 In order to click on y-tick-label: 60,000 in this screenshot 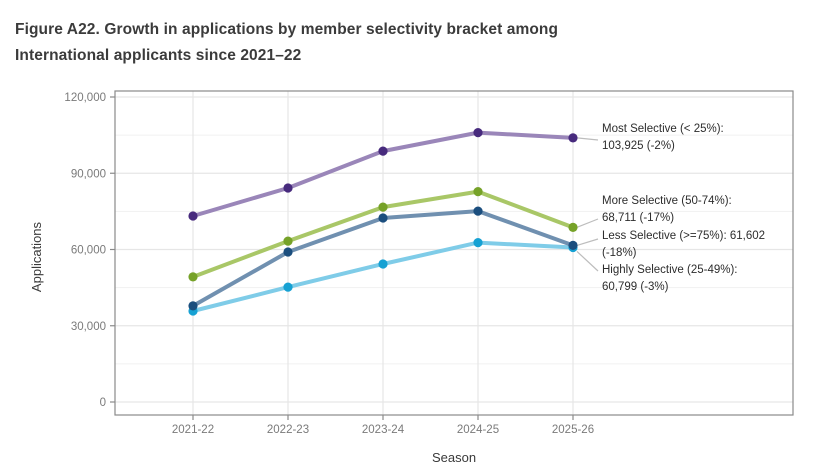, I will do `click(88, 251)`.